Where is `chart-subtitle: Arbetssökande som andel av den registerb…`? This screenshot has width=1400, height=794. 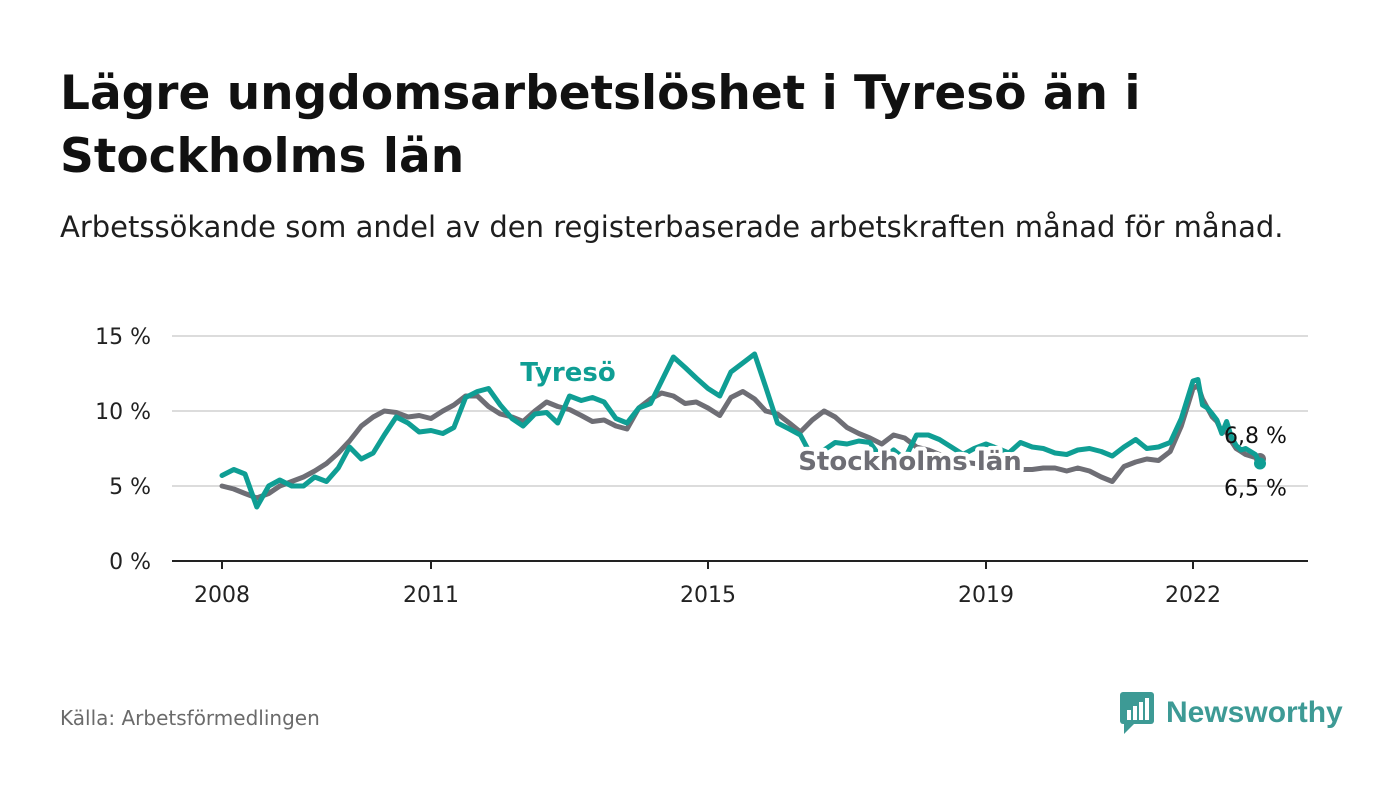 chart-subtitle: Arbetssökande som andel av den registerb… is located at coordinates (672, 227).